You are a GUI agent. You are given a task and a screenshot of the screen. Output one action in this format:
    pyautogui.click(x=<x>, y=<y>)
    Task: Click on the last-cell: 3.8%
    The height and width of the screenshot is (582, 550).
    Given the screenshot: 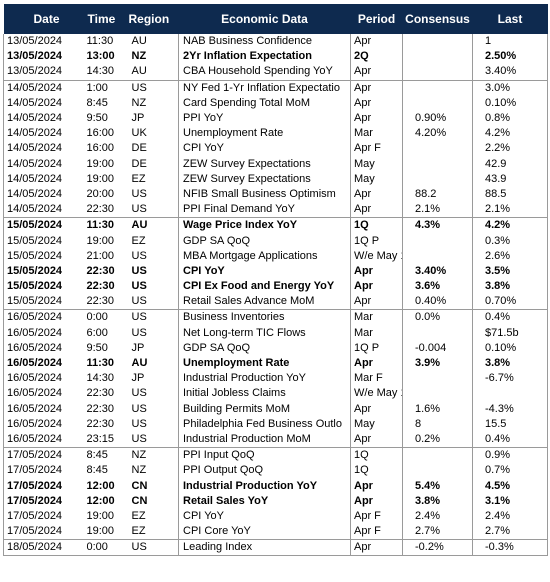 What is the action you would take?
    pyautogui.click(x=510, y=287)
    